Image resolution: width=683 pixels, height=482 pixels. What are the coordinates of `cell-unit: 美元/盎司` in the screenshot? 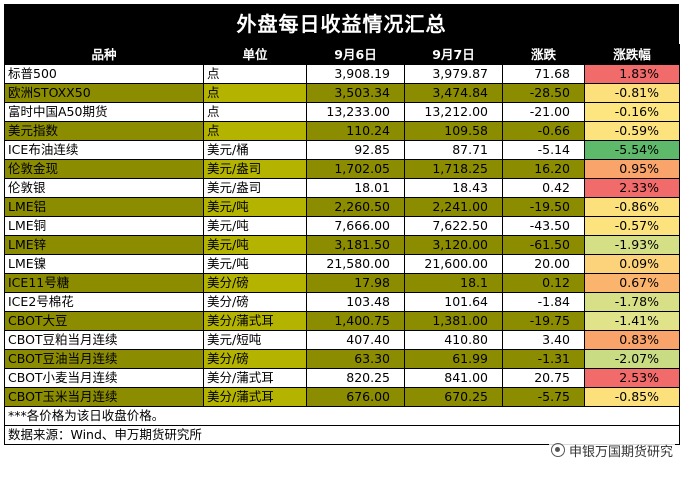 It's located at (255, 188).